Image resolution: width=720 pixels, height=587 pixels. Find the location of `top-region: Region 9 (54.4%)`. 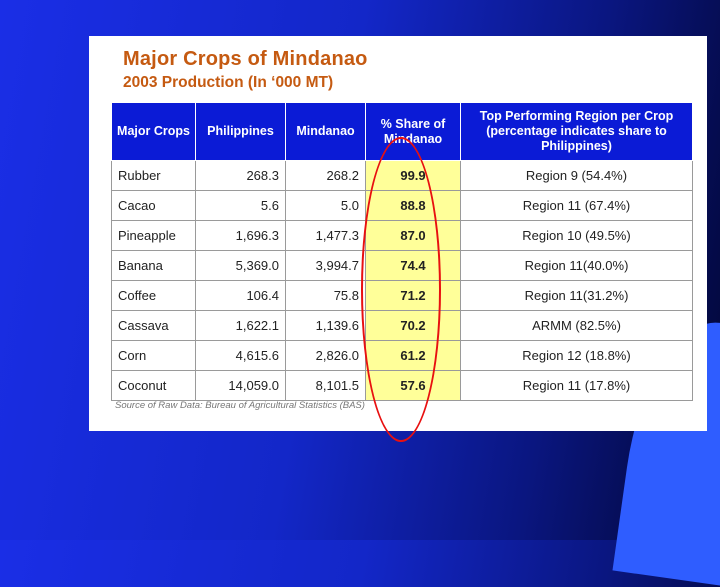

top-region: Region 9 (54.4%) is located at coordinates (576, 175).